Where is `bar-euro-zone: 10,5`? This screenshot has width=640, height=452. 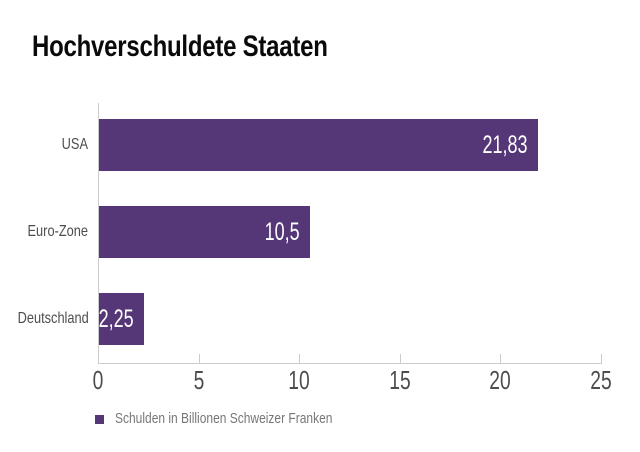
bar-euro-zone: 10,5 is located at coordinates (204, 232).